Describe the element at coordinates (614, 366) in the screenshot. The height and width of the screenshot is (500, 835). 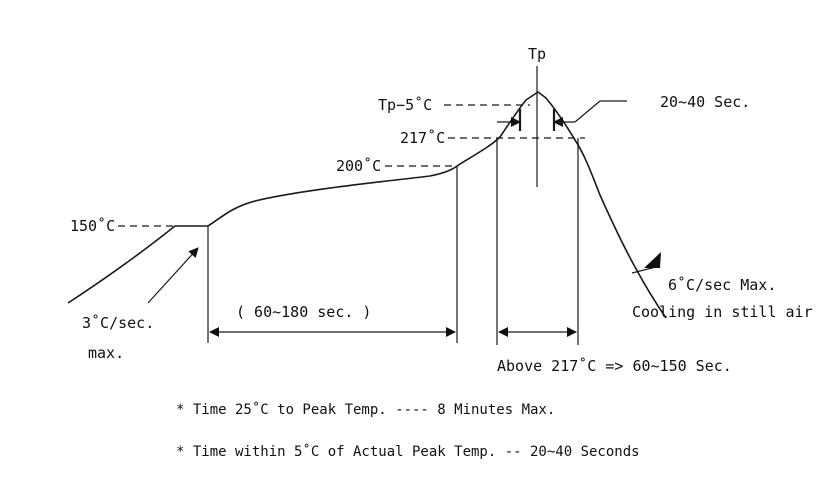
I see `above217-label: Above 217˚C => 60~150 Sec.` at that location.